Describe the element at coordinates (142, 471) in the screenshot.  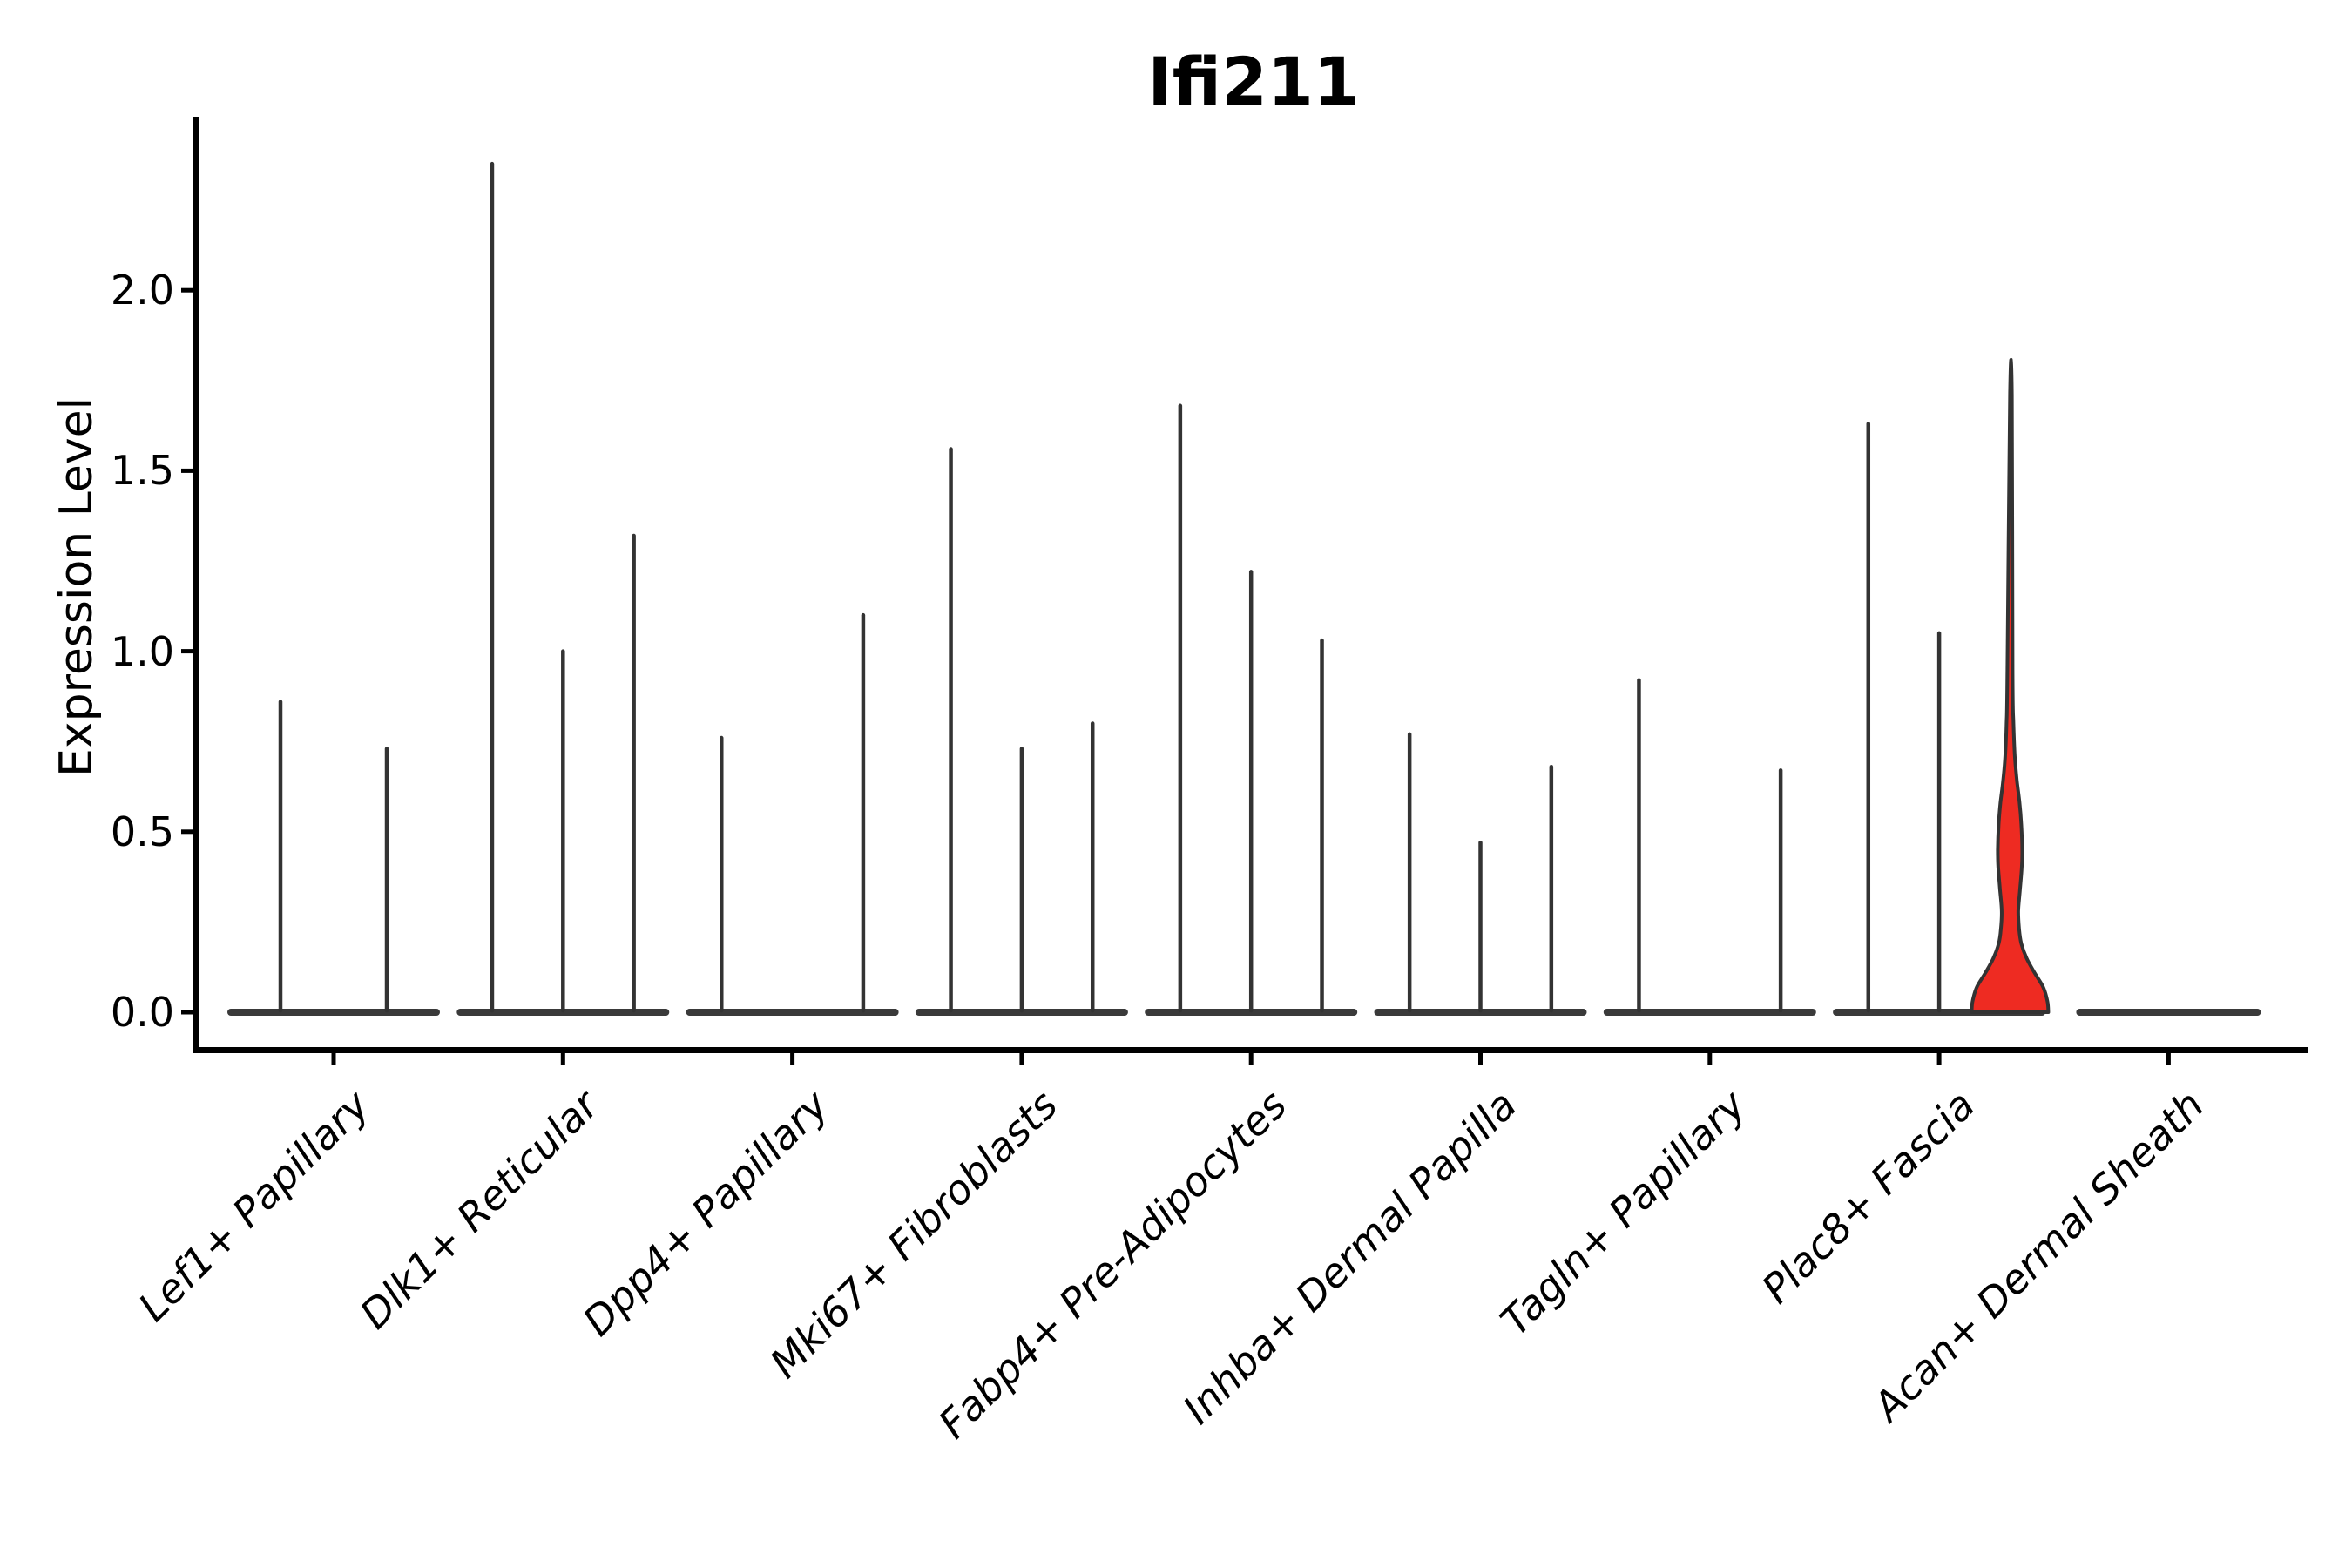
I see `y-tick-label: 1.5` at that location.